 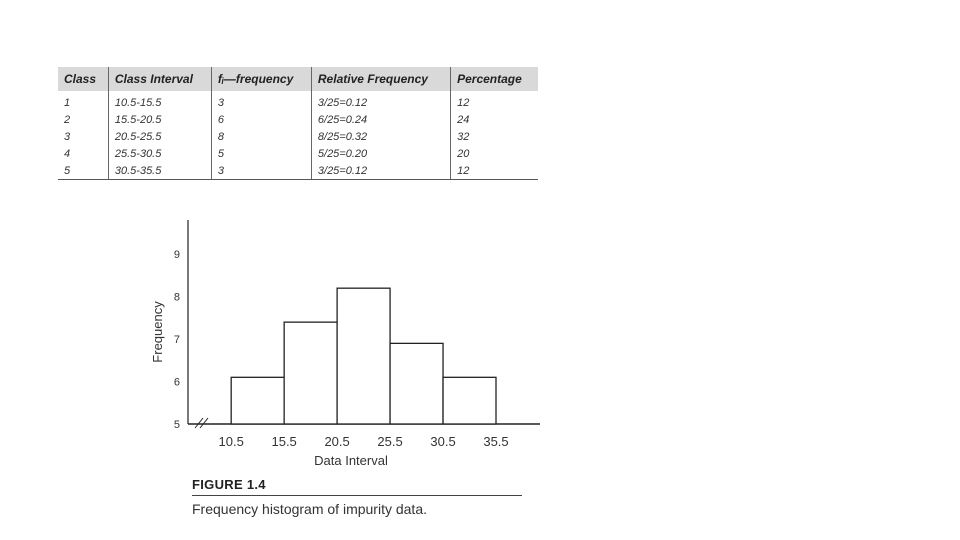 I want to click on table-row: 4 25.5-30.5 5 5/25=0.20 20, so click(x=298, y=153).